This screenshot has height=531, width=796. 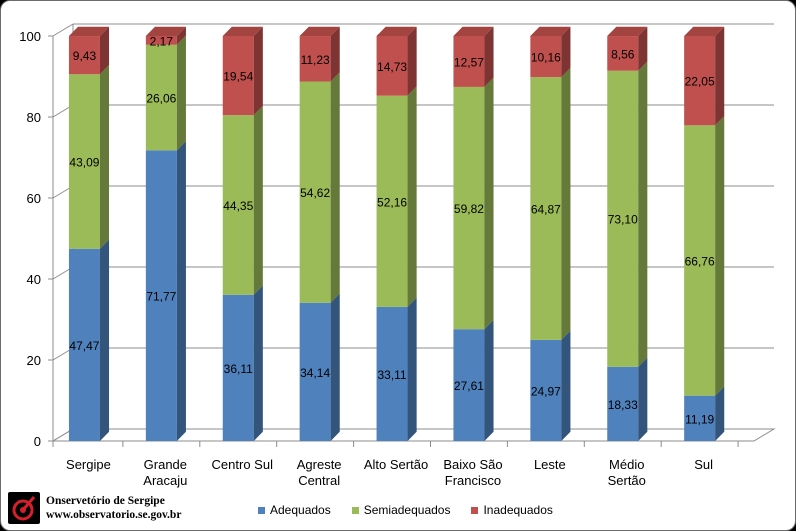 What do you see at coordinates (319, 472) in the screenshot?
I see `x-tick-label-agreste-central: Agreste Central` at bounding box center [319, 472].